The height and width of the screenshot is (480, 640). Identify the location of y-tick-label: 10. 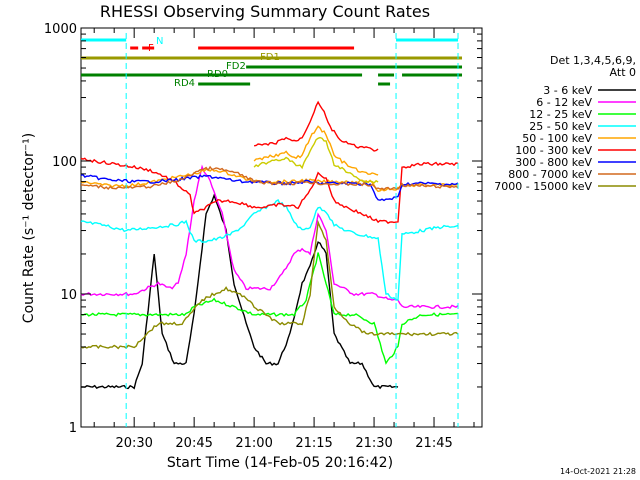
(68, 295).